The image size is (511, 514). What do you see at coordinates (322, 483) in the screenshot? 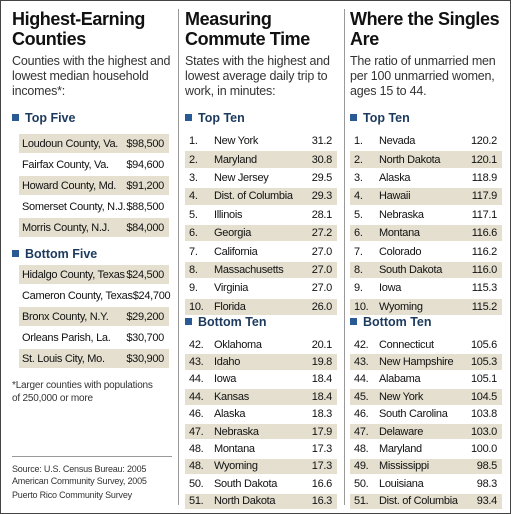
I see `value: 16.6` at bounding box center [322, 483].